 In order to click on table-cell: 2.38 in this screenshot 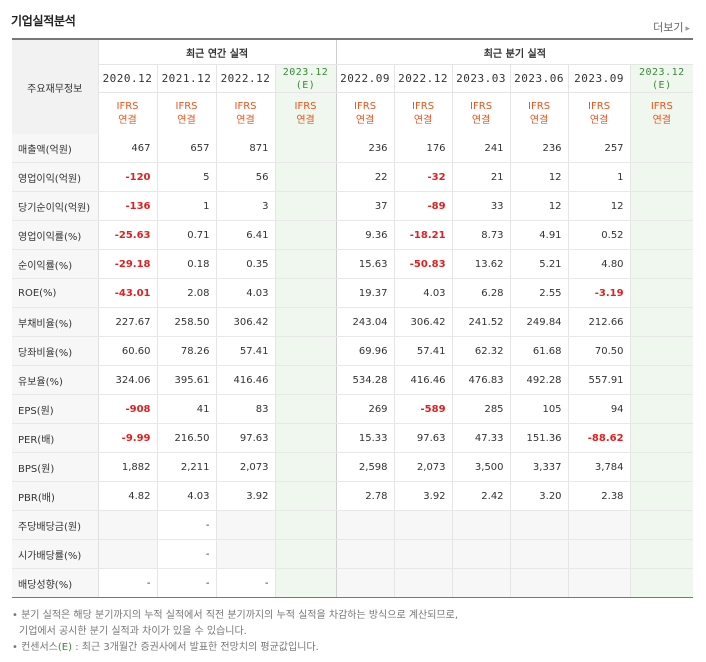, I will do `click(599, 496)`.